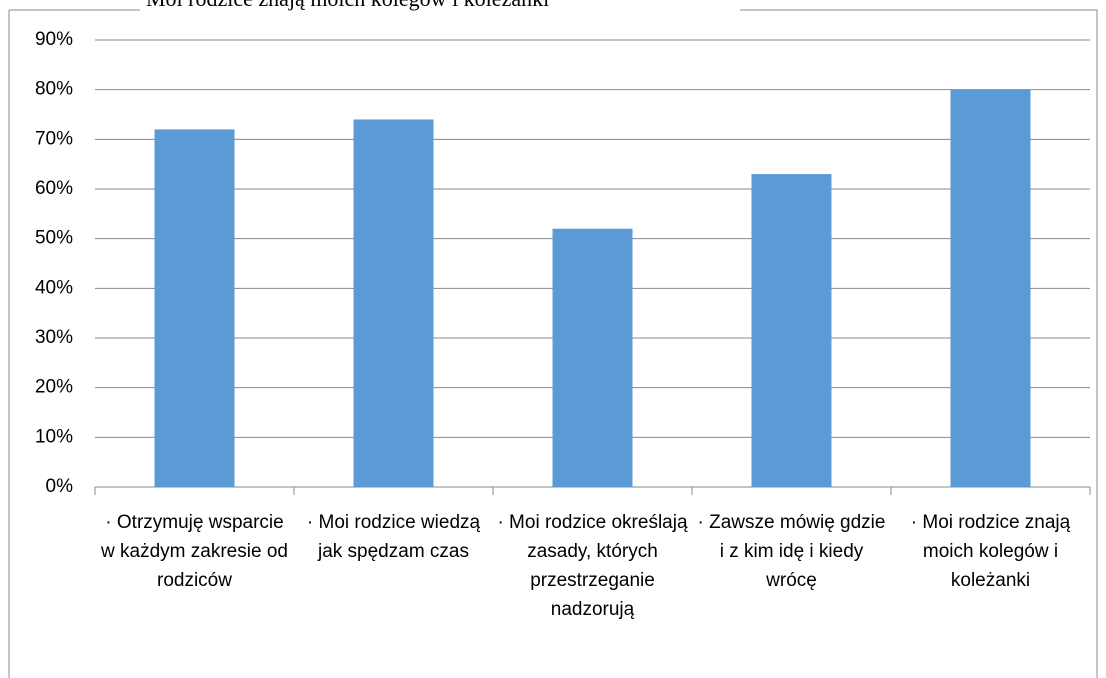 This screenshot has height=678, width=1106. I want to click on y-tick-label: 80%, so click(54, 89).